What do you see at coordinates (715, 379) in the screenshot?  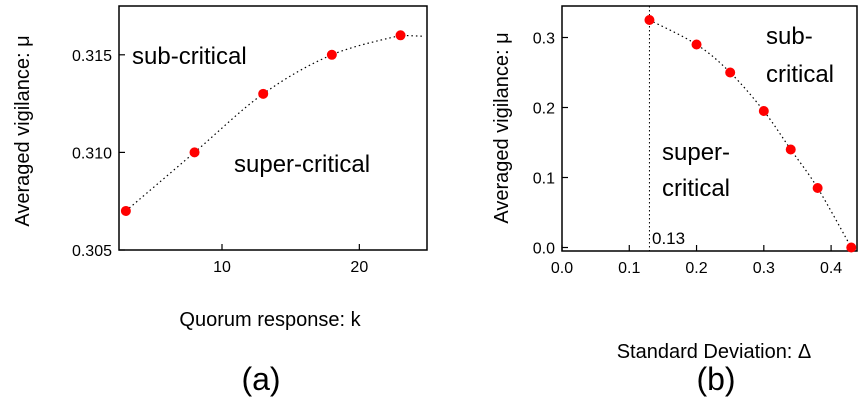 I see `panel-label-b: (b)` at bounding box center [715, 379].